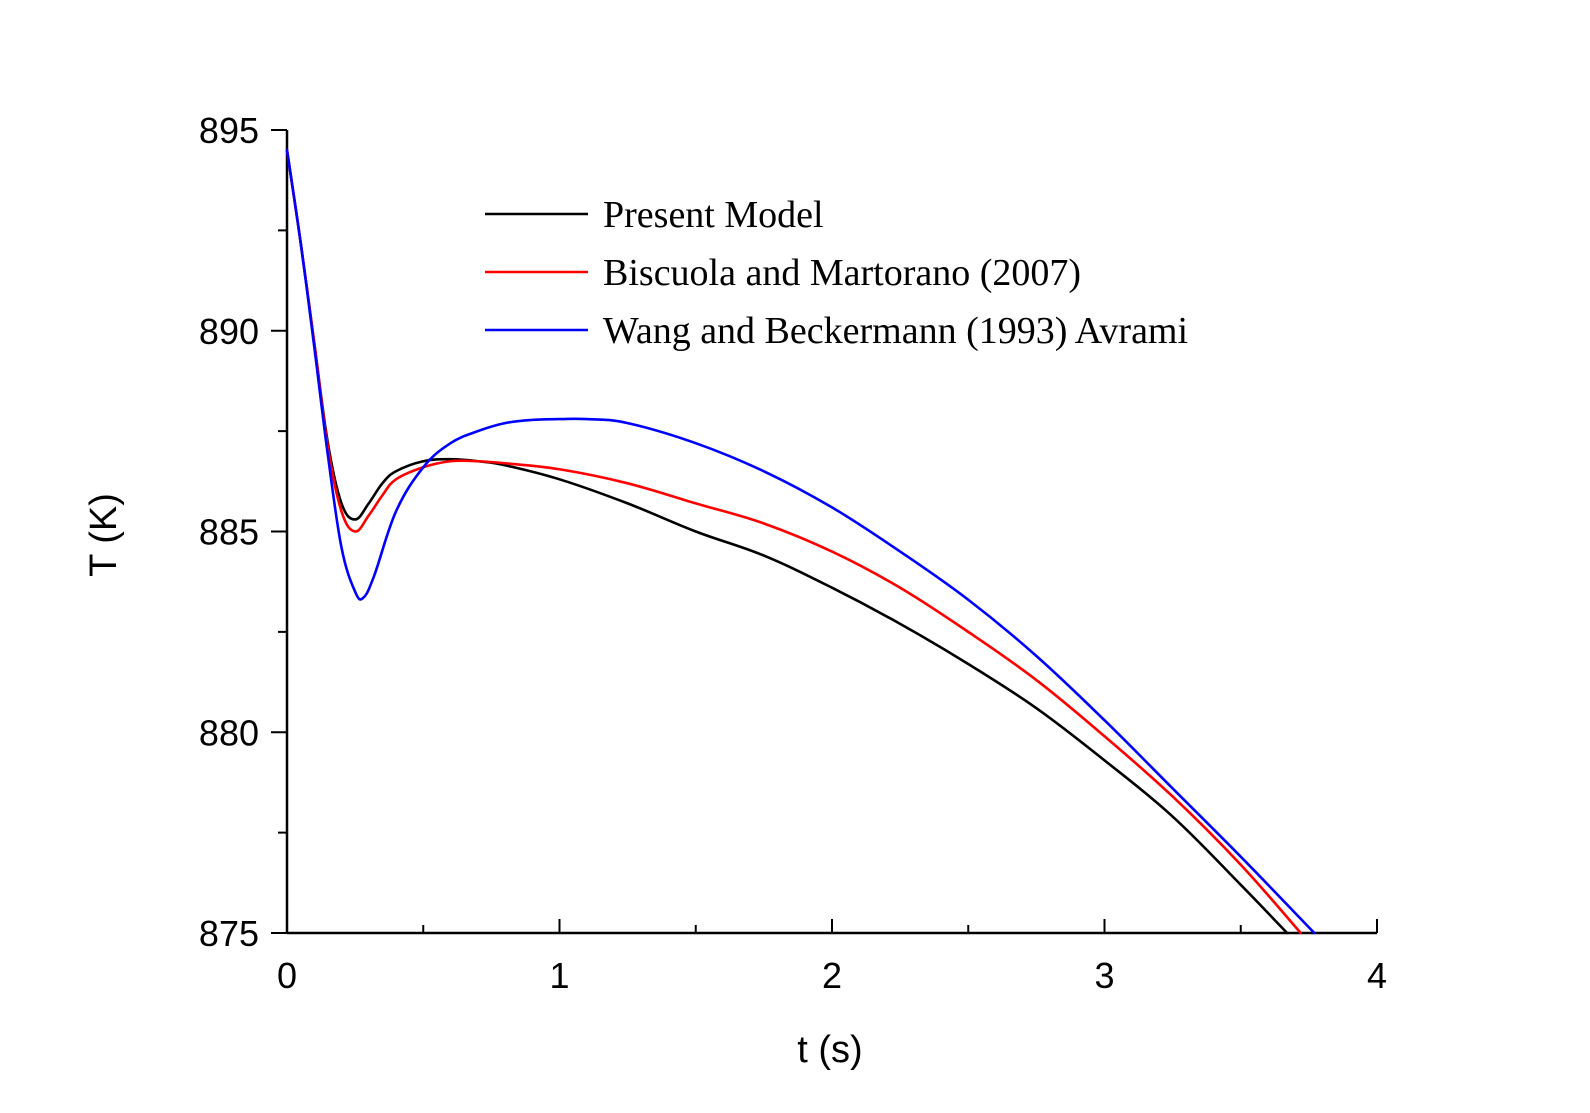 The image size is (1590, 1113). Describe the element at coordinates (229, 532) in the screenshot. I see `y-tick-label: 885` at that location.